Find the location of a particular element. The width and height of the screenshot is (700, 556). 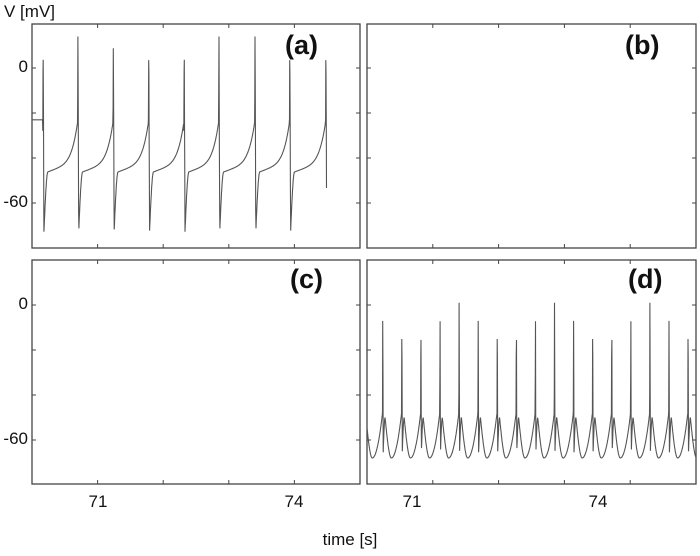

ytick-top-0: 0 is located at coordinates (23, 66).